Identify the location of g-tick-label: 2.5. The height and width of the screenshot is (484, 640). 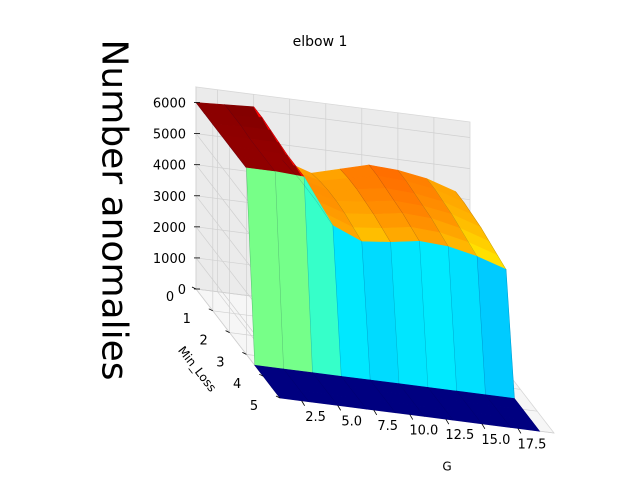
(315, 417).